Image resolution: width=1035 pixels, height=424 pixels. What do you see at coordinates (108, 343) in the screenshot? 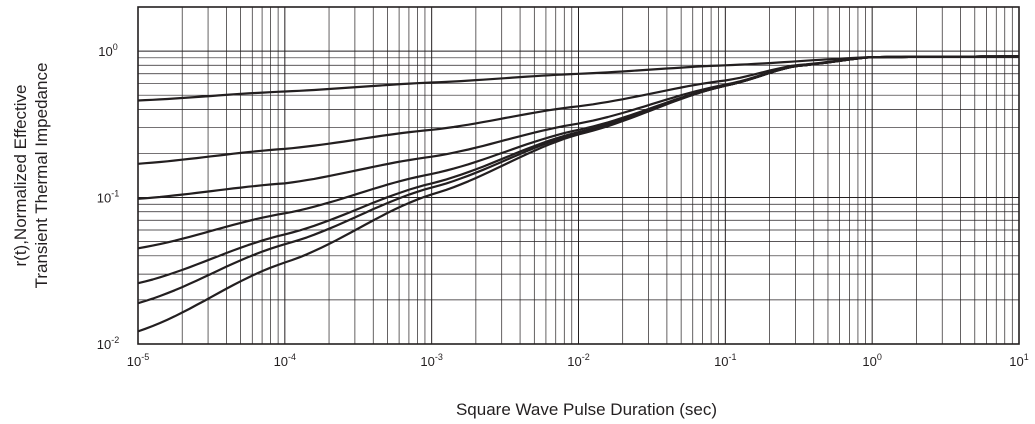
I see `y-tick-label: 10⁻²` at bounding box center [108, 343].